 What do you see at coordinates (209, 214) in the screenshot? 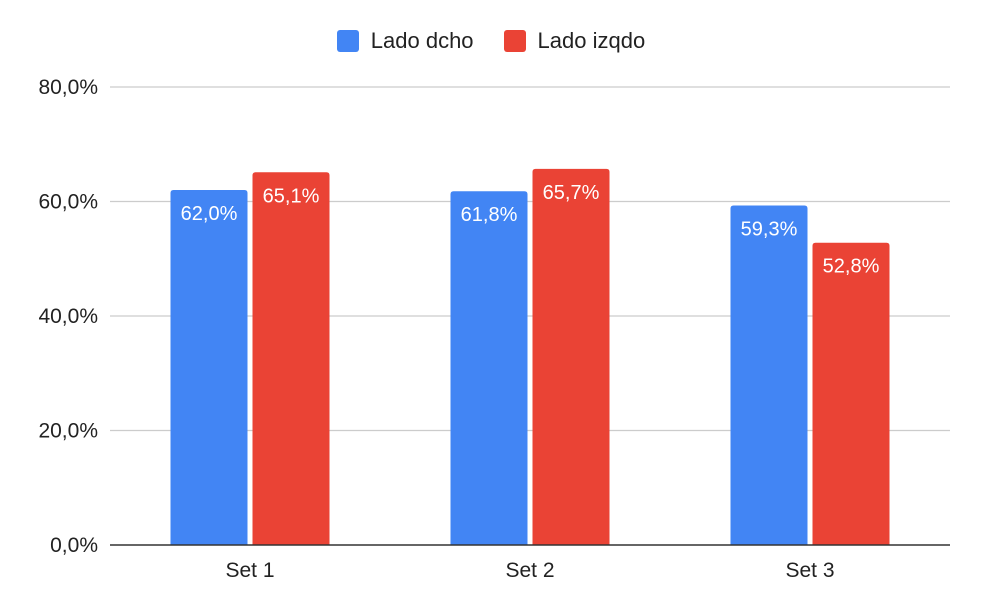
I see `data-label: 62,0%` at bounding box center [209, 214].